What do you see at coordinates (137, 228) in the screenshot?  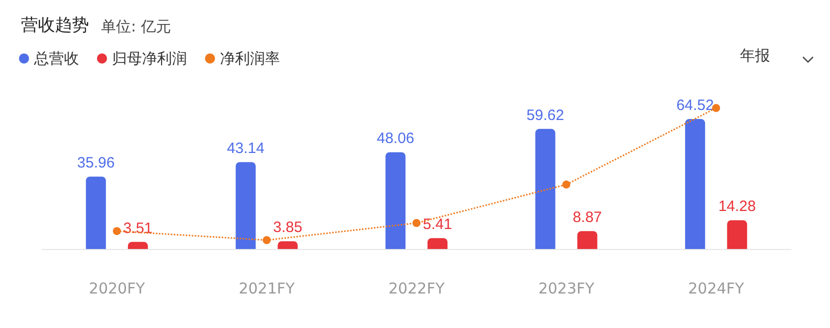 I see `data-label: 3.51` at bounding box center [137, 228].